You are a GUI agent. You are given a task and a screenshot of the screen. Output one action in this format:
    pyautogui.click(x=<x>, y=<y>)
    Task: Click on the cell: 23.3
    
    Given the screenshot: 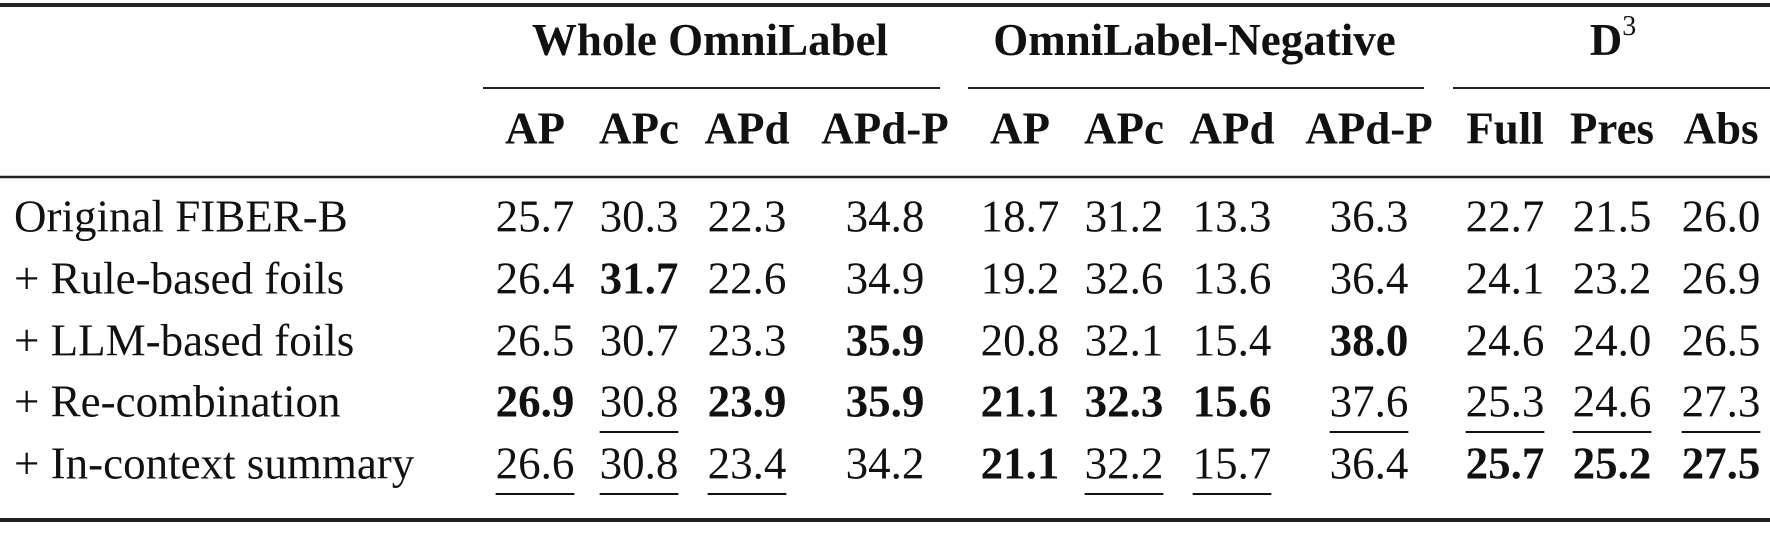 What is the action you would take?
    pyautogui.click(x=747, y=340)
    